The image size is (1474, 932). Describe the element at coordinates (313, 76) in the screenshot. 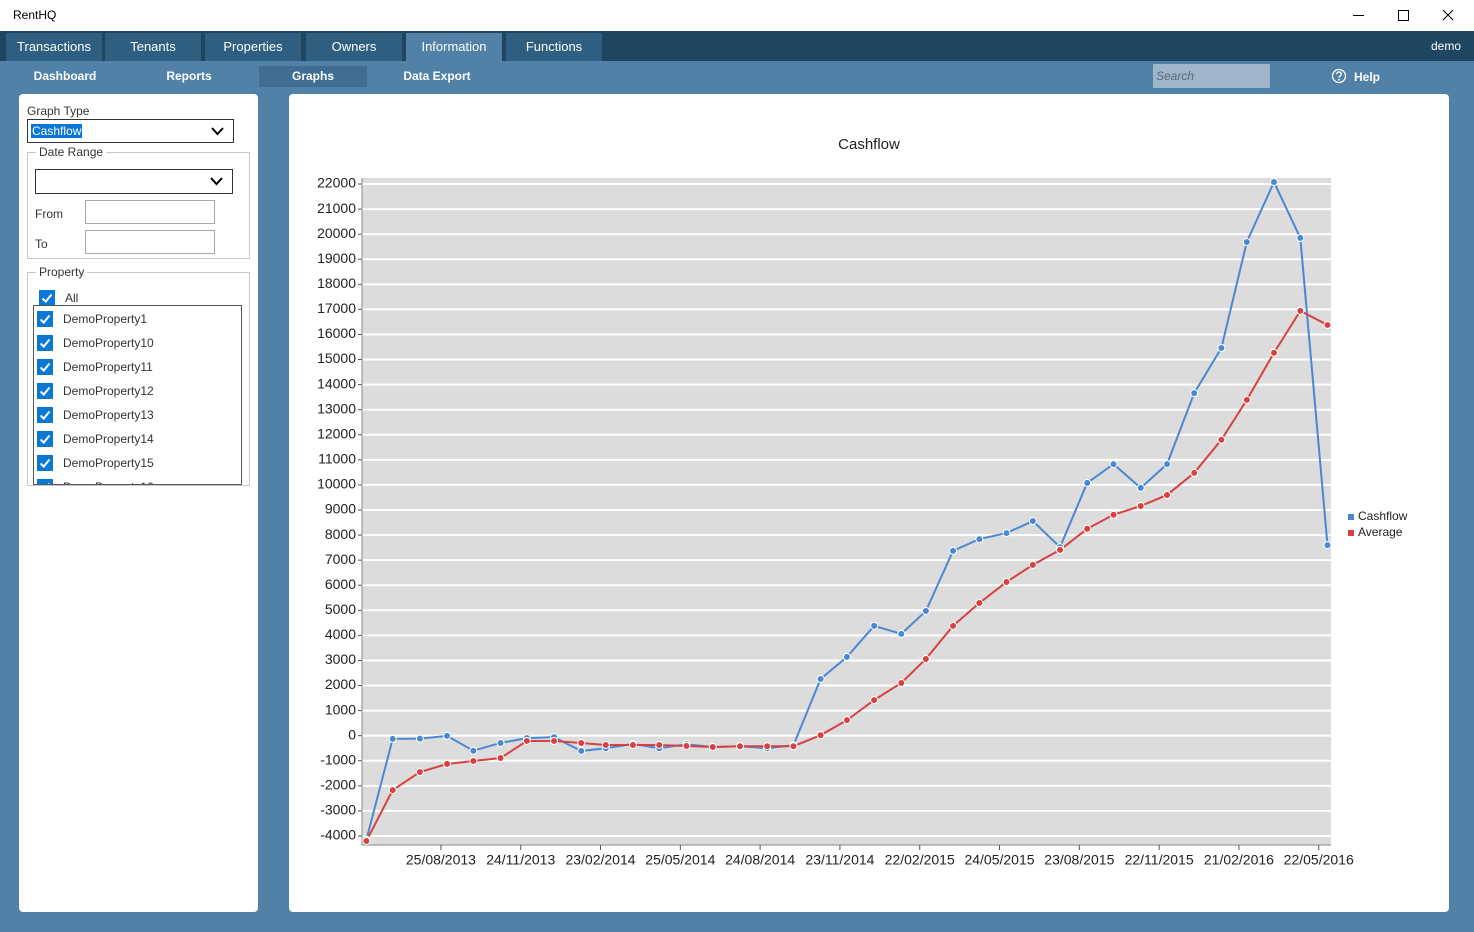

I see `sub-nav-item: Graphs` at that location.